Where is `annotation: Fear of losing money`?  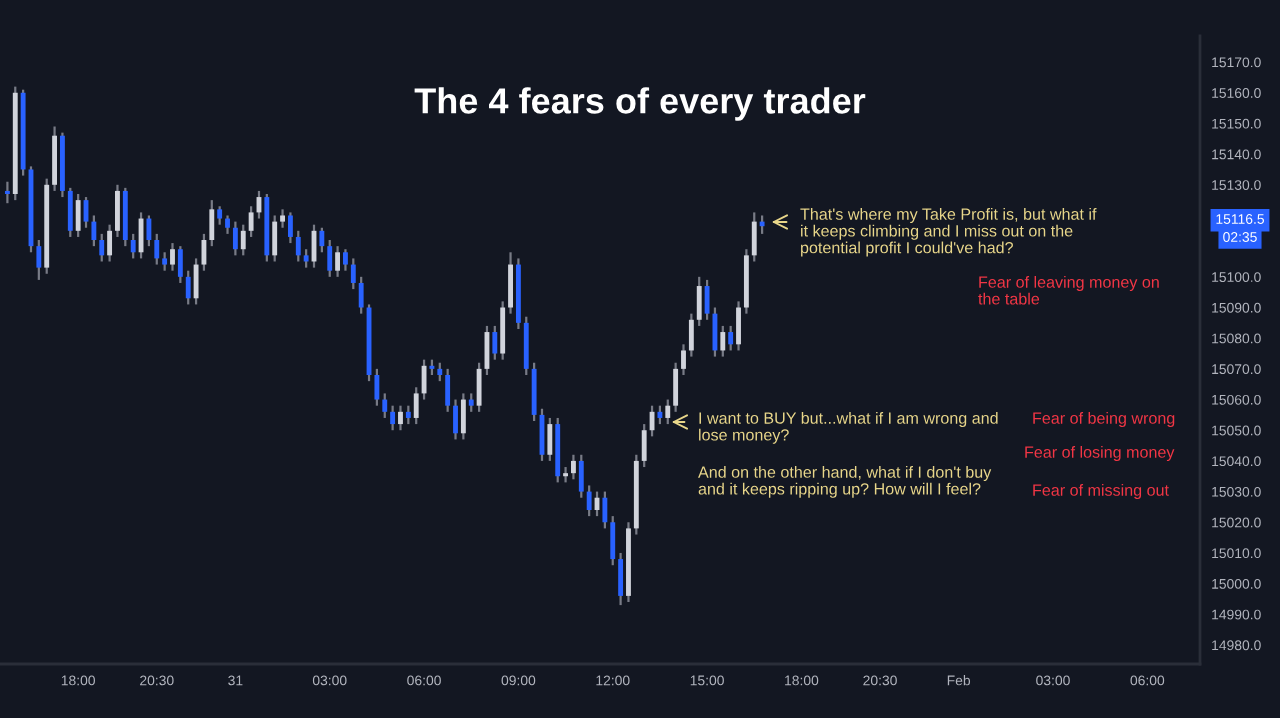
annotation: Fear of losing money is located at coordinates (1100, 454).